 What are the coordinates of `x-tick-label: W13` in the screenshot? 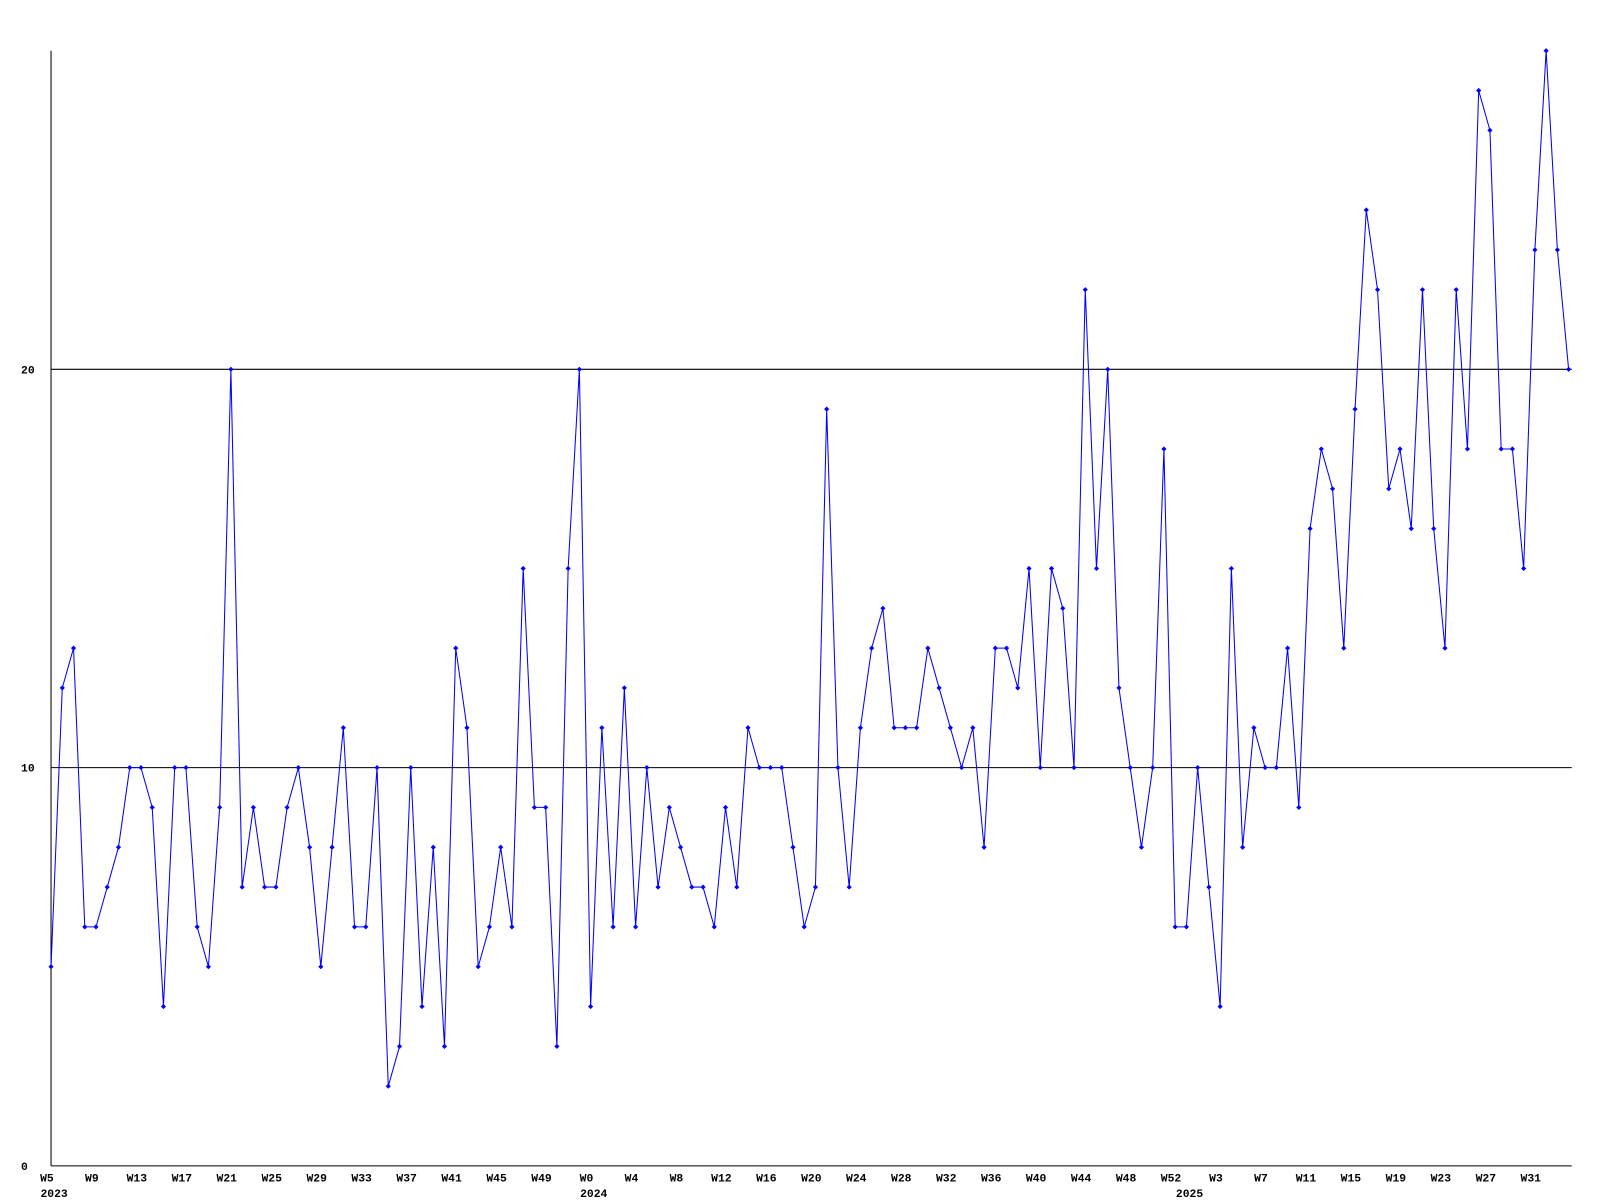 It's located at (137, 1179).